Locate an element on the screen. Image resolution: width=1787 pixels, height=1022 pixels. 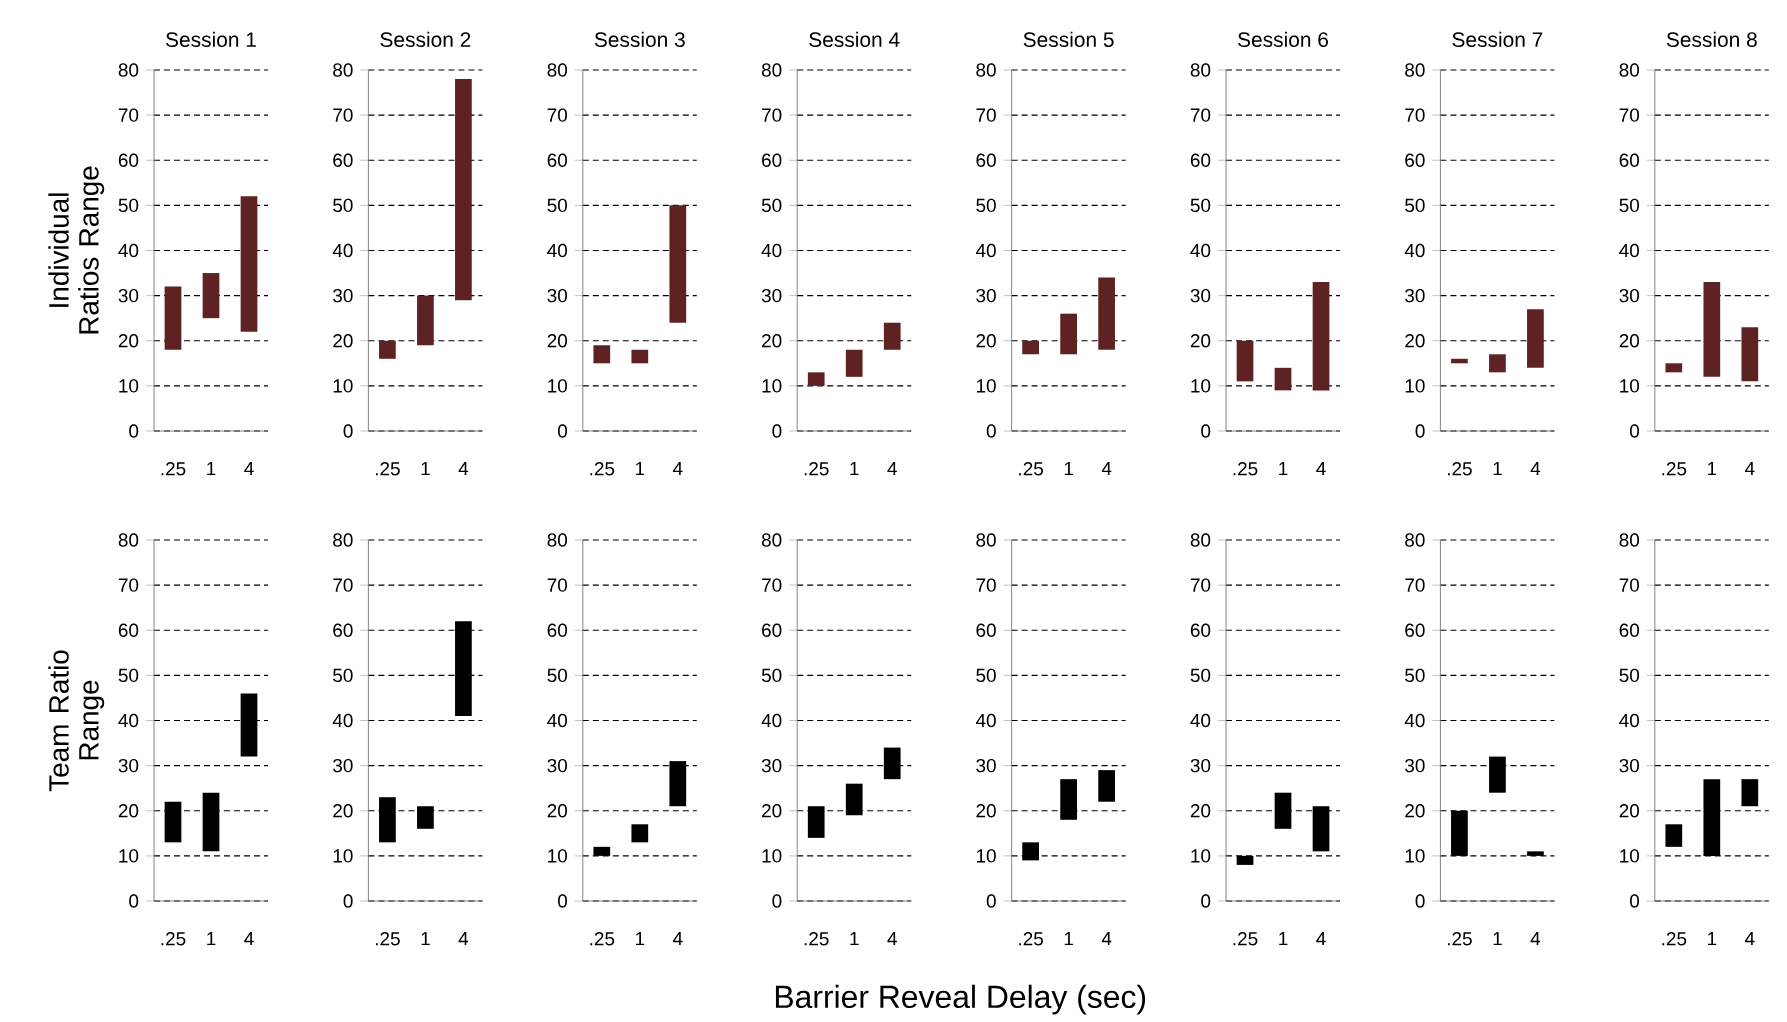
chart-title: Session 6 is located at coordinates (1283, 39).